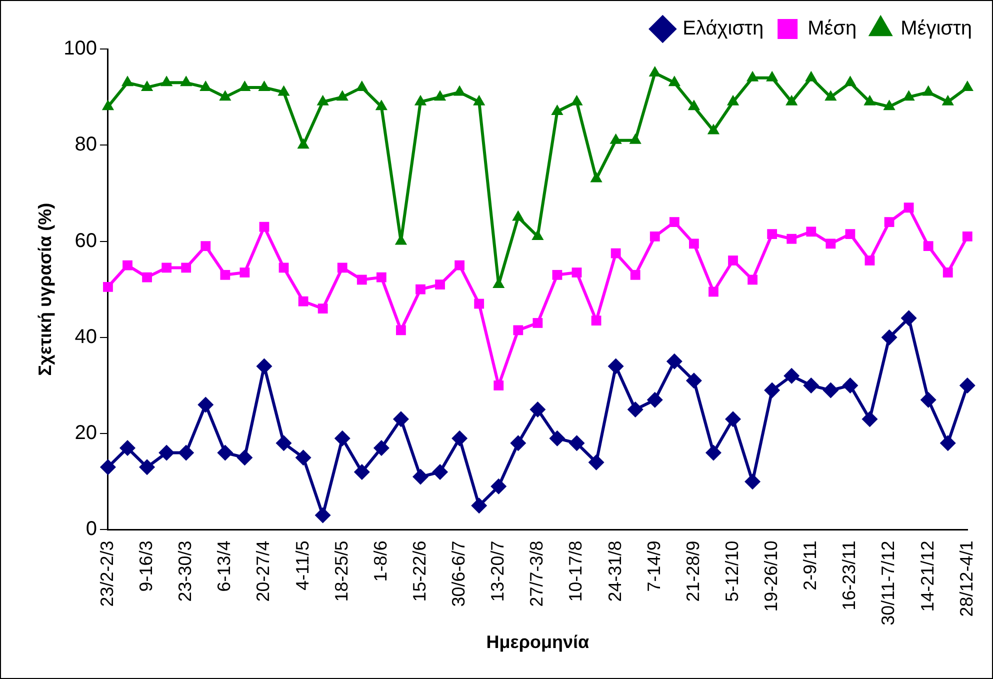 The width and height of the screenshot is (993, 679). What do you see at coordinates (224, 566) in the screenshot?
I see `x-tick-label: 6-13/4` at bounding box center [224, 566].